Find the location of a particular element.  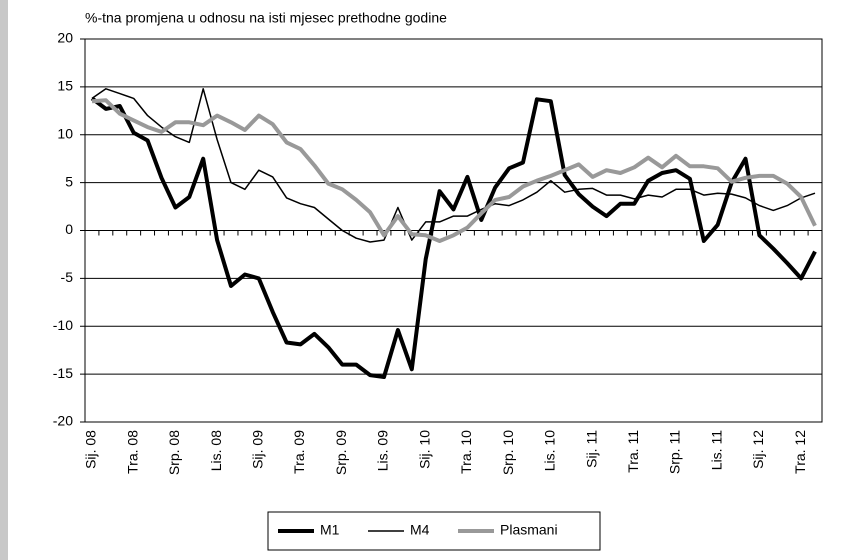

x-tick-label: Tra. 12 is located at coordinates (800, 452).